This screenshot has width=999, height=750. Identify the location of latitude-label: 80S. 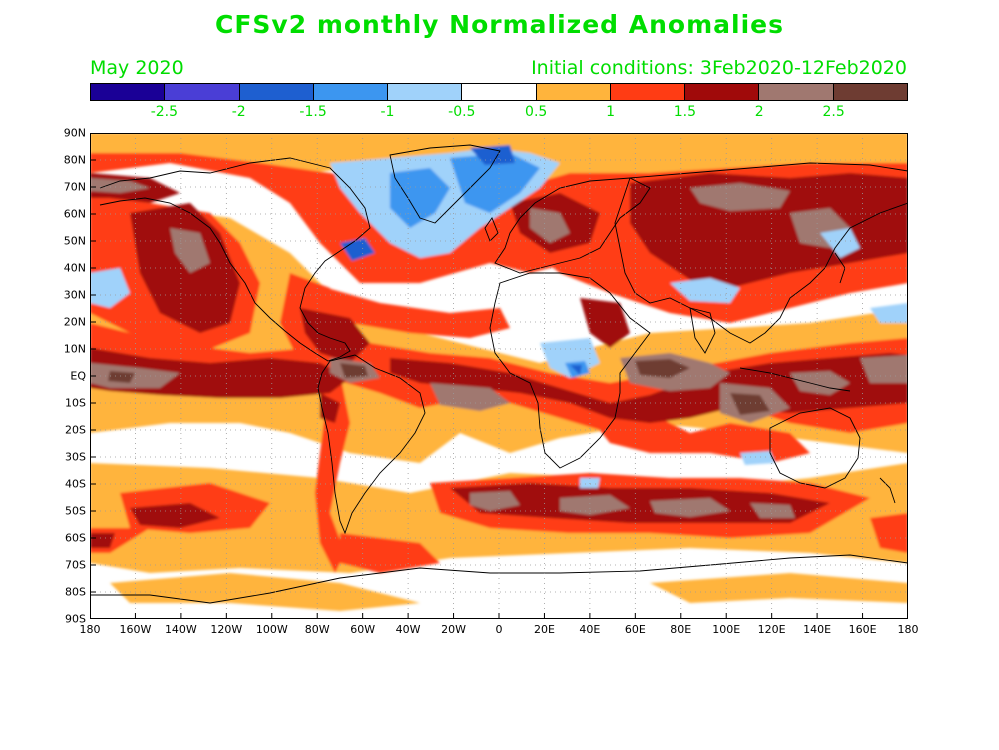
(75, 592).